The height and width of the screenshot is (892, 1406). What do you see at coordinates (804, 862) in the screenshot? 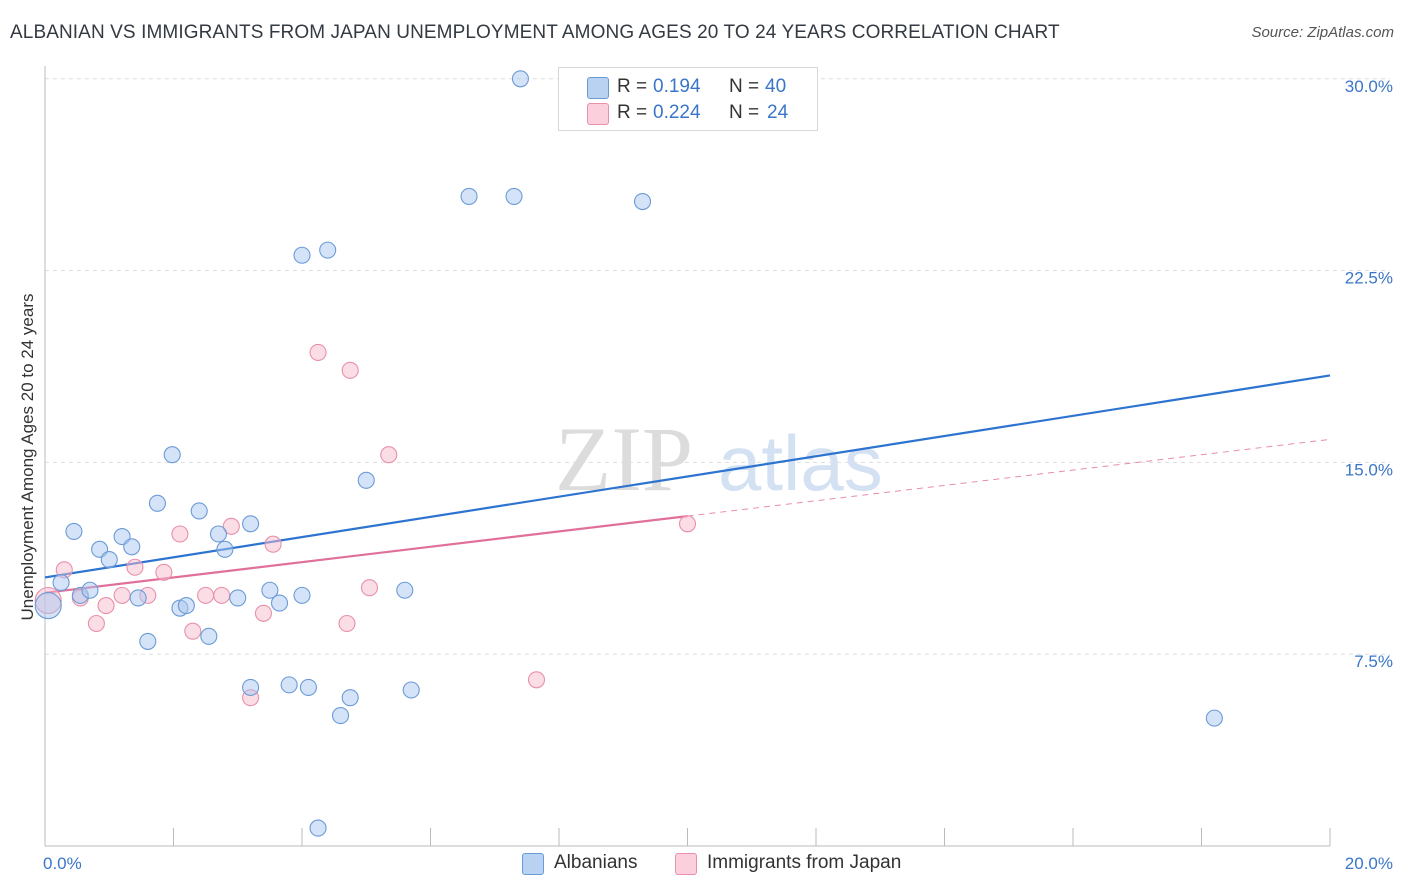
I see `bottom-legend-label-japan: Immigrants from Japan` at bounding box center [804, 862].